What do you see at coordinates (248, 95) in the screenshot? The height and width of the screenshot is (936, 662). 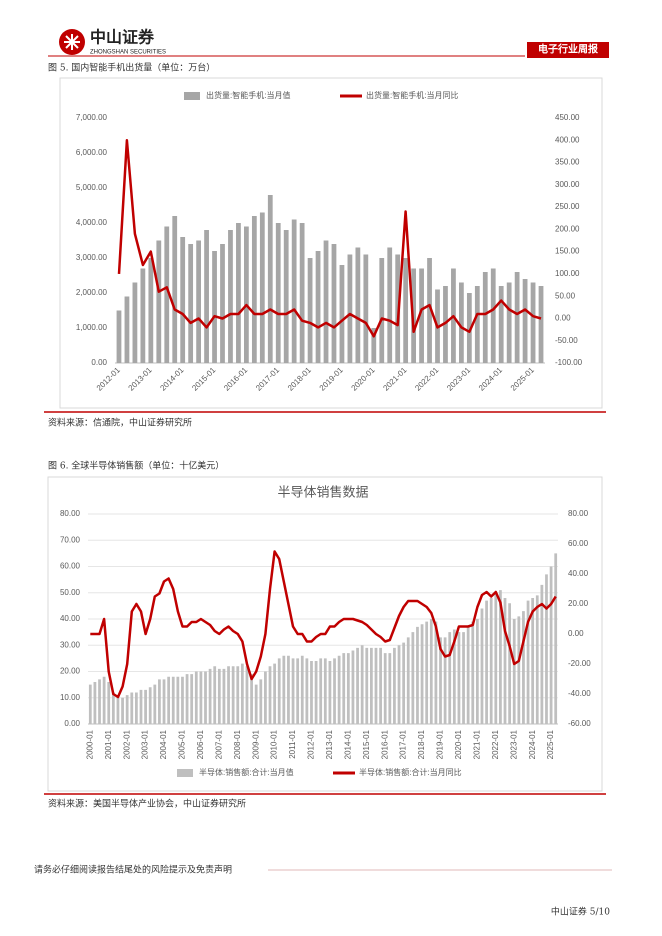 I see `legend-label: 出货量:智能手机:当月值` at bounding box center [248, 95].